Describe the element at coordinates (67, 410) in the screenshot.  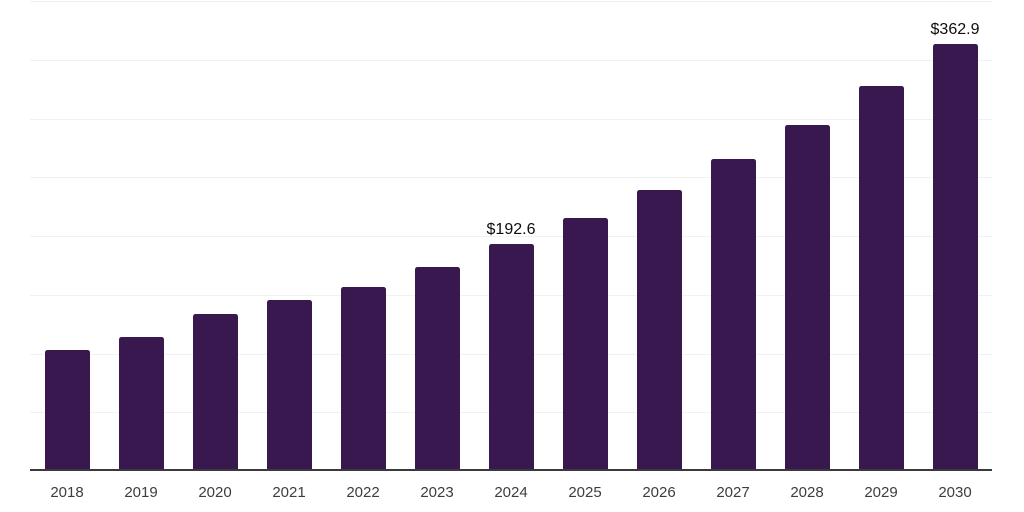
I see `bar-2018` at that location.